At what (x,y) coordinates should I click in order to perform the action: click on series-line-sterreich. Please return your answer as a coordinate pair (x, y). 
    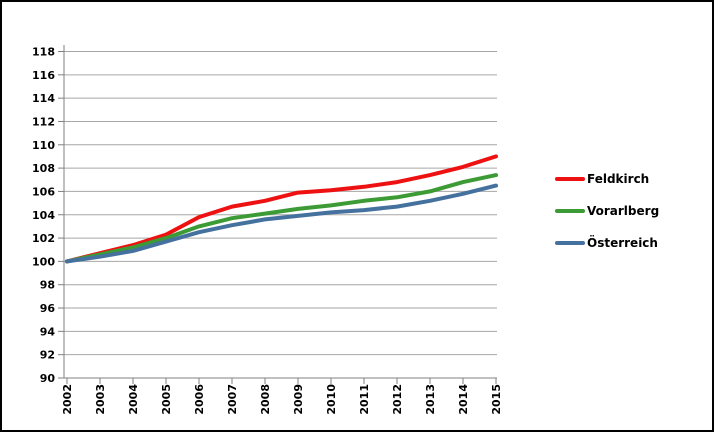
    Looking at the image, I should click on (281, 223).